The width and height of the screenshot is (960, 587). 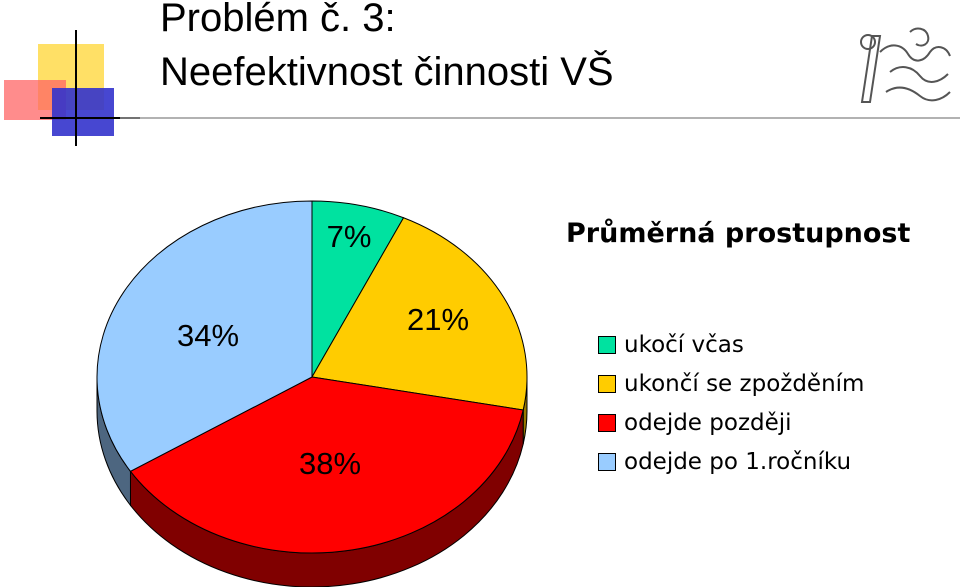 What do you see at coordinates (708, 422) in the screenshot?
I see `legend-label: odejde později` at bounding box center [708, 422].